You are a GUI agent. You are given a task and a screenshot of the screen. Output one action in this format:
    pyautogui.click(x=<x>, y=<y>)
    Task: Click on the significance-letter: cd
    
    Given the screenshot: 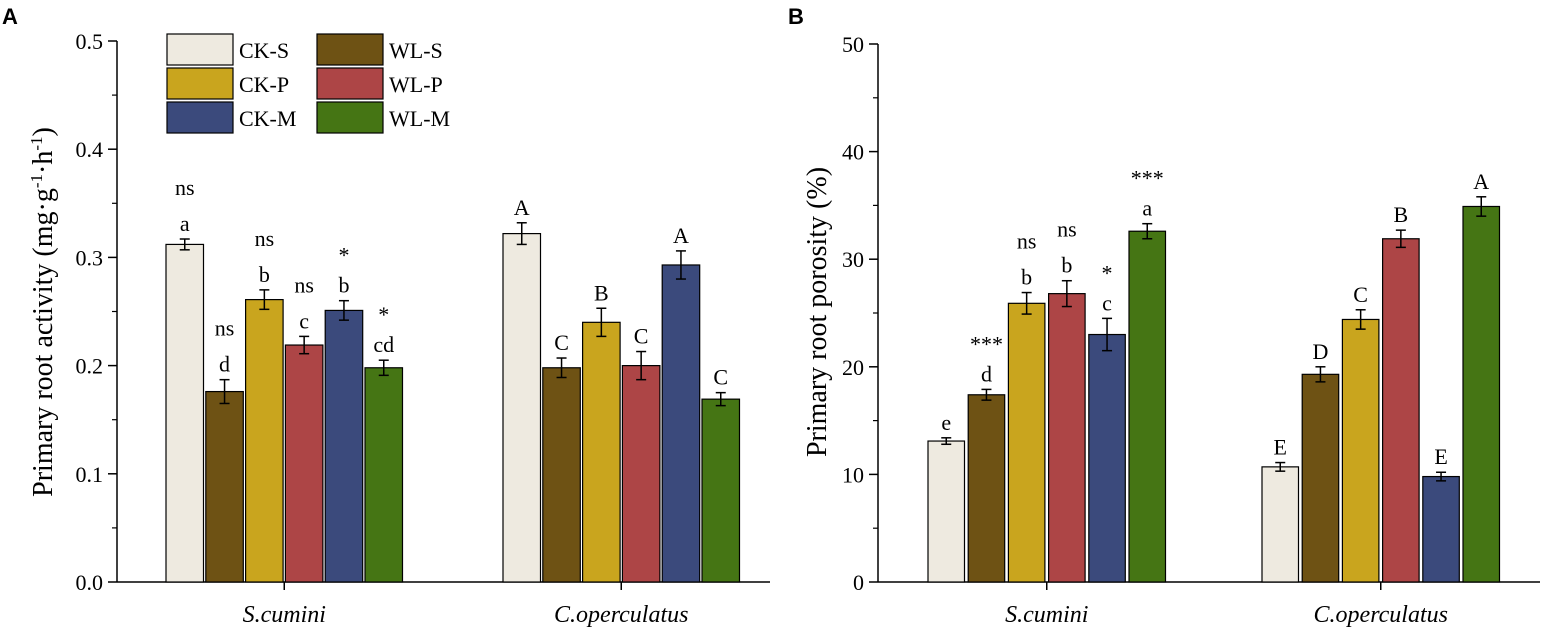 What is the action you would take?
    pyautogui.click(x=383, y=344)
    